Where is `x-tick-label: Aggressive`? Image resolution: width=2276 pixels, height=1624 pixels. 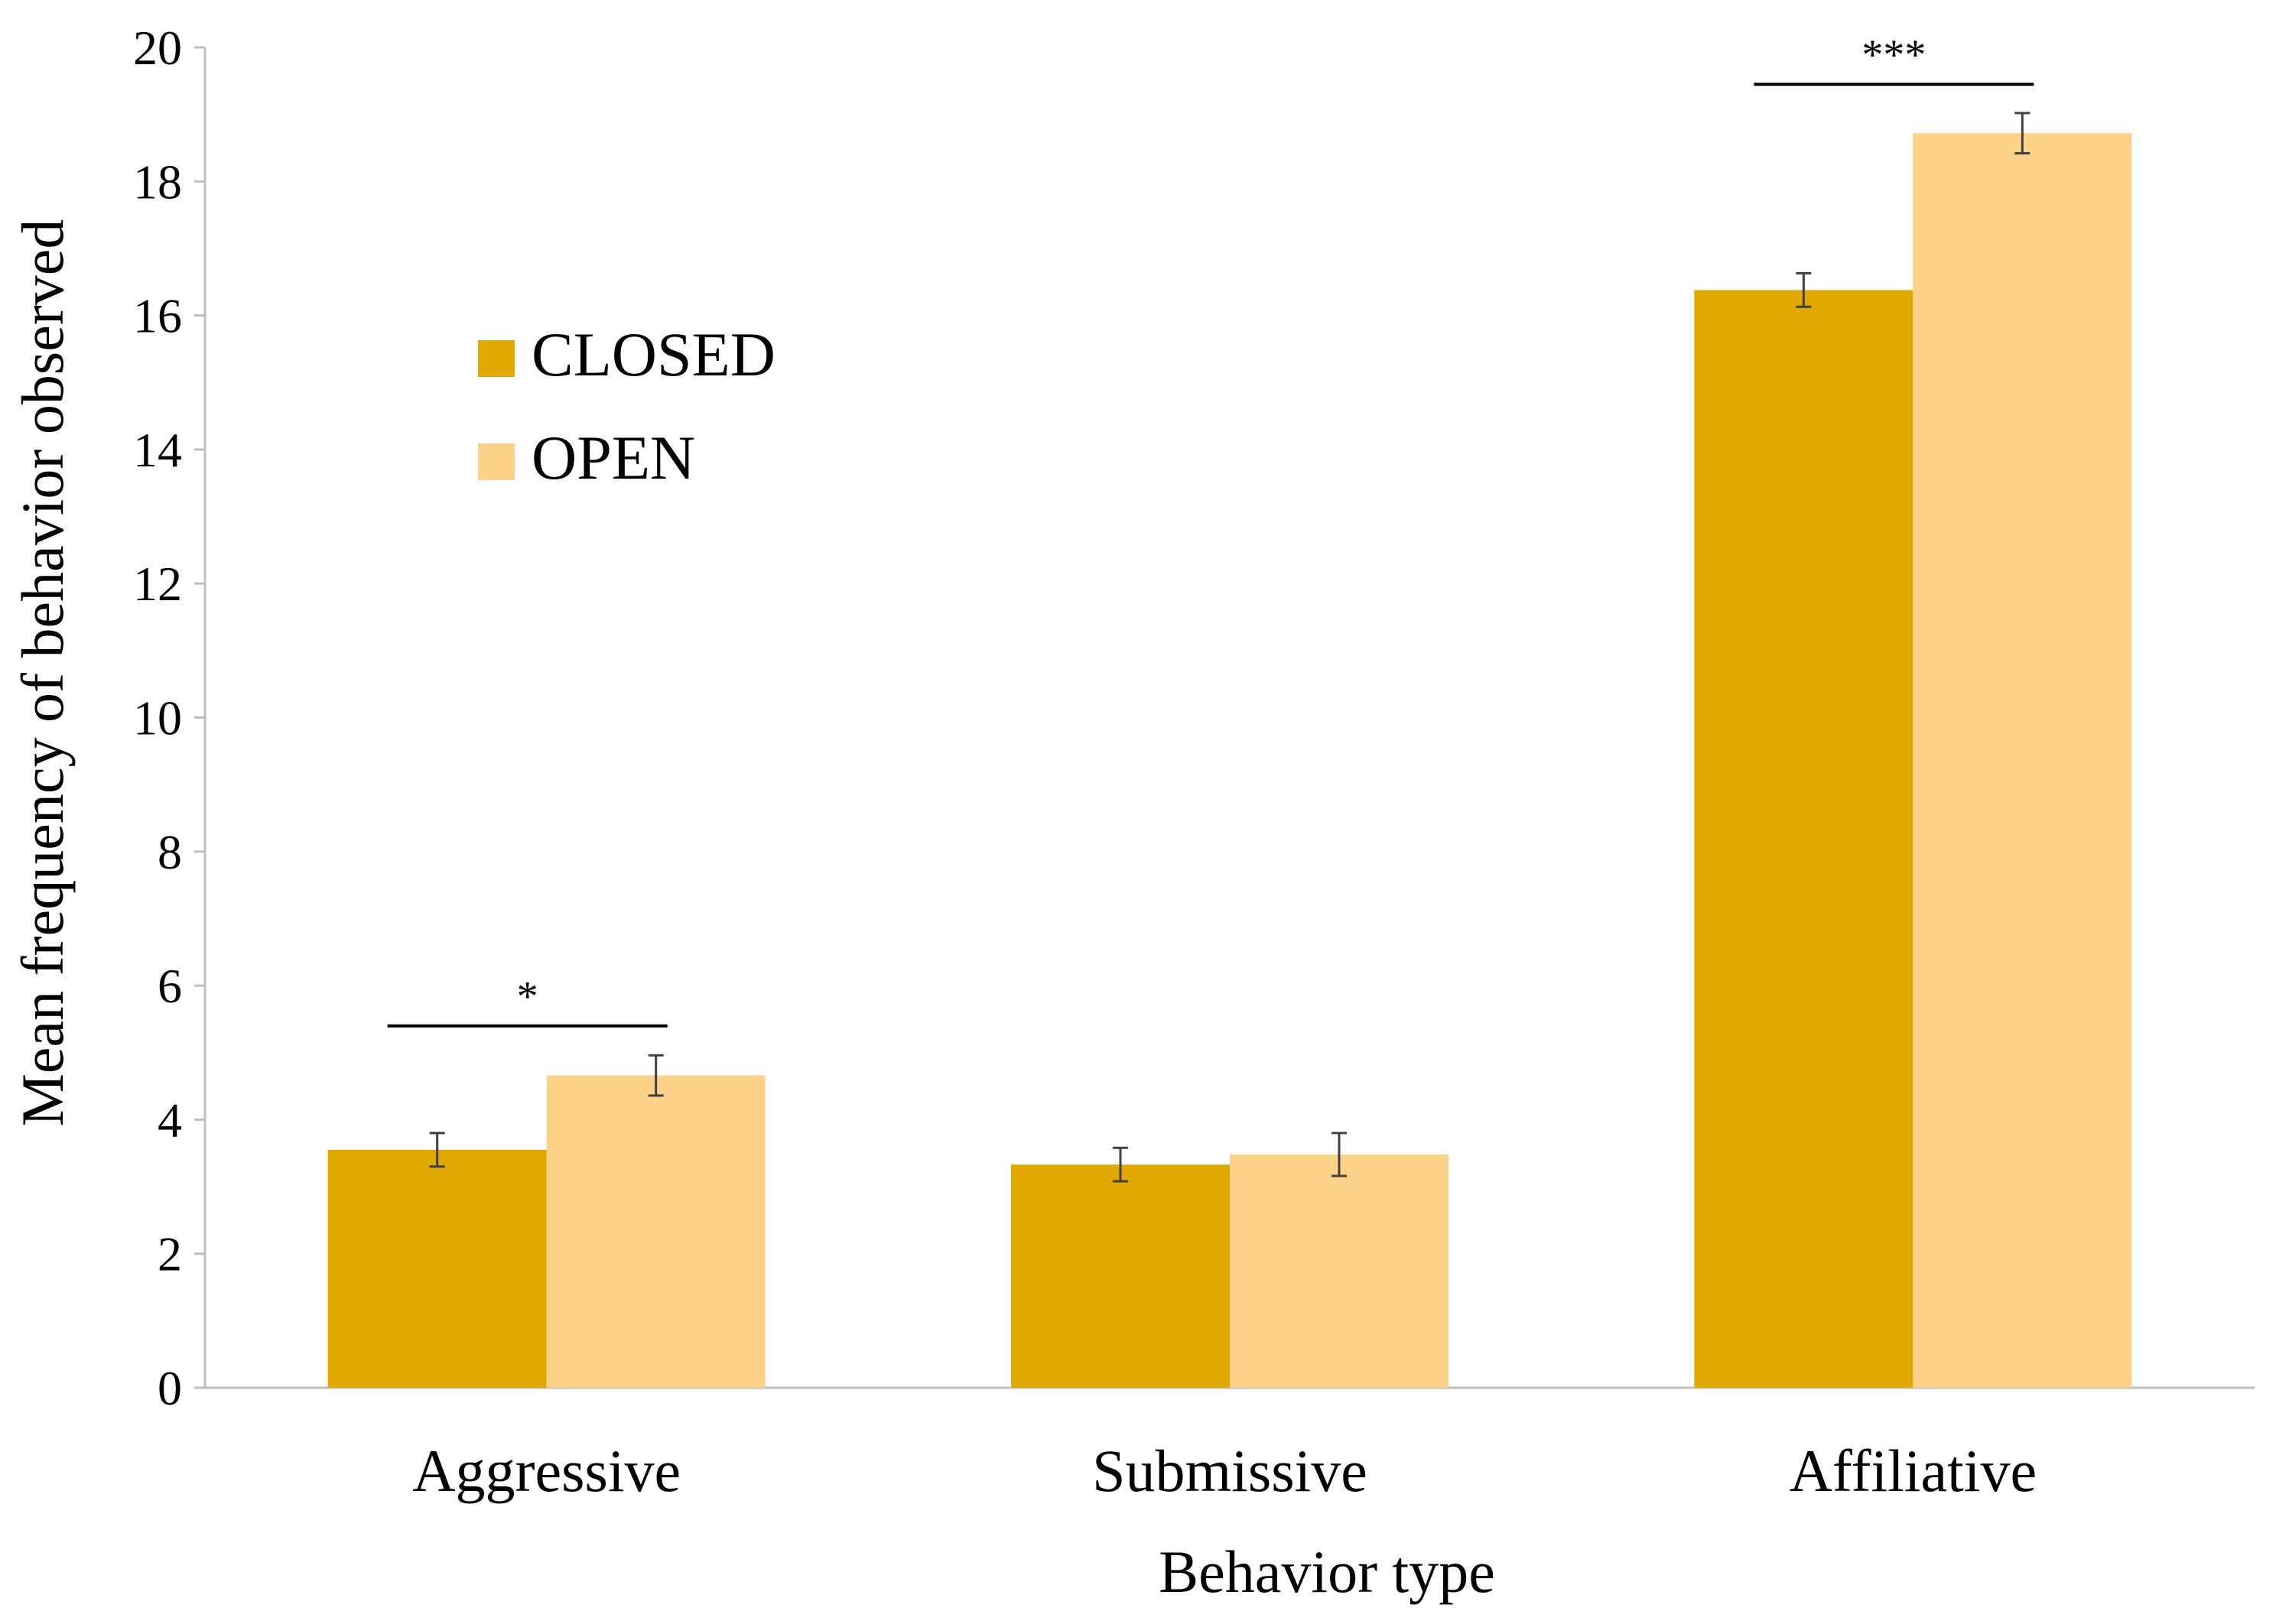
x-tick-label: Aggressive is located at coordinates (546, 1470).